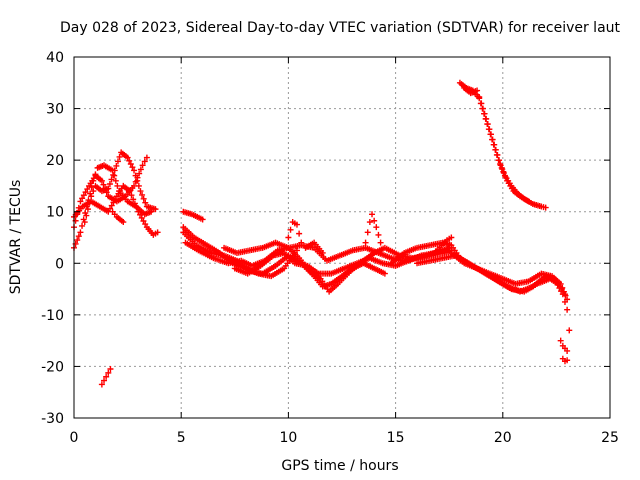  What do you see at coordinates (55, 58) in the screenshot?
I see `y-tick-label: 40` at bounding box center [55, 58].